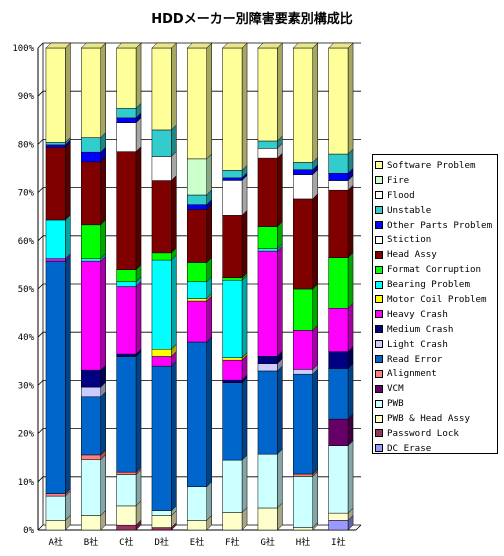 Image resolution: width=504 pixels, height=556 pixels. Describe the element at coordinates (26, 290) in the screenshot. I see `y-tick-label: 50%` at that location.